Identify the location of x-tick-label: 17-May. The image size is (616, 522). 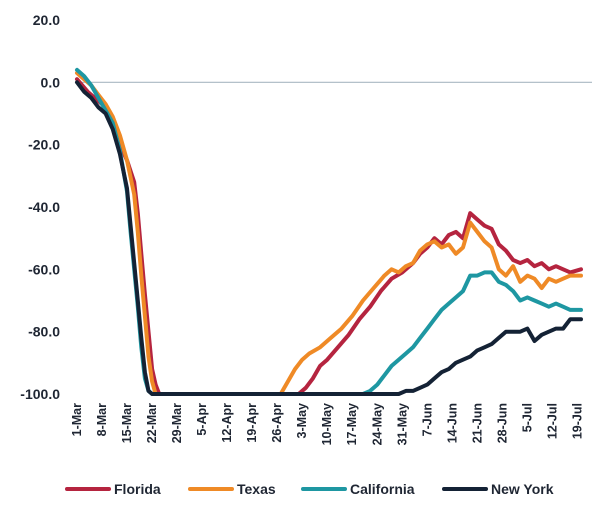
(352, 424).